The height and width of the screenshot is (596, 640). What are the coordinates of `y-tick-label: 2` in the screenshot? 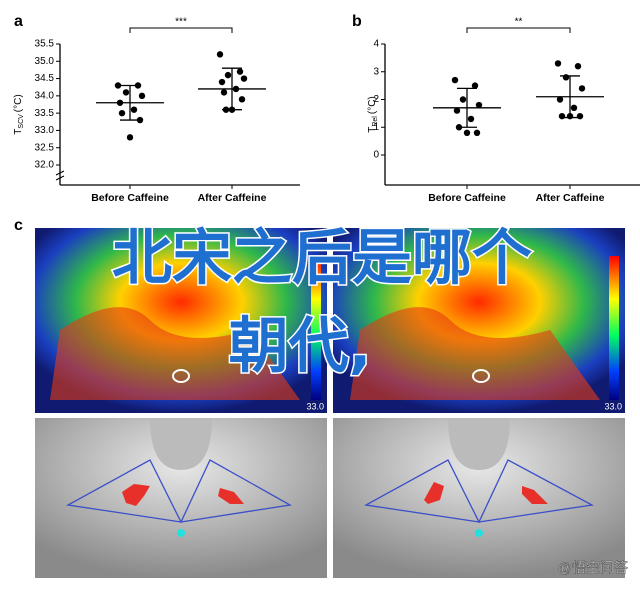 It's located at (376, 99).